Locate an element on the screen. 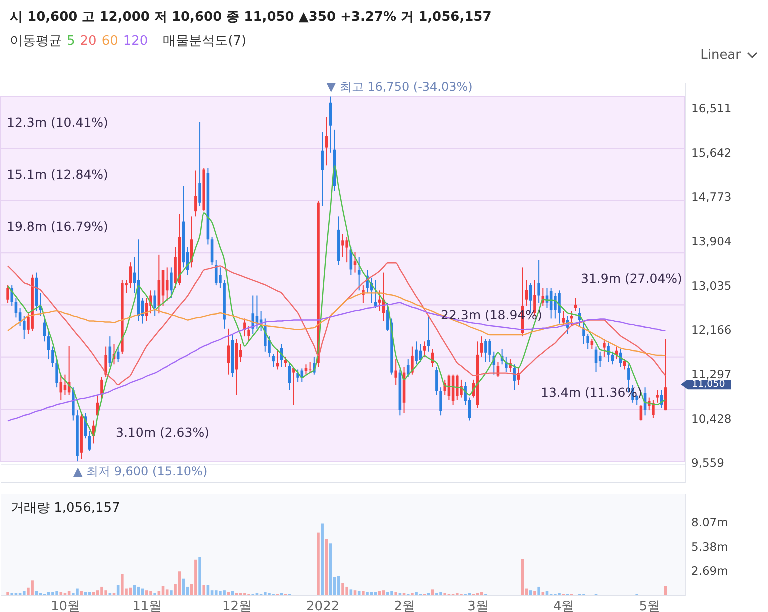 Image resolution: width=768 pixels, height=612 pixels. y-tick-label: 11,297 is located at coordinates (712, 374).